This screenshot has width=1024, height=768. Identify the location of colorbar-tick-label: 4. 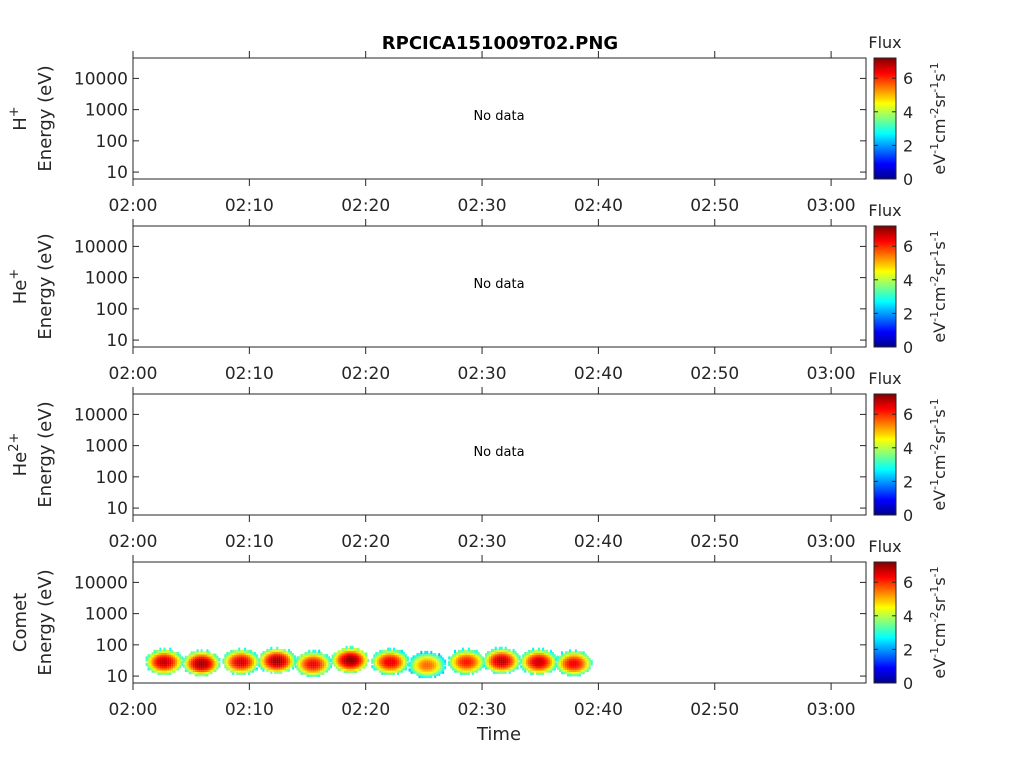
(908, 448).